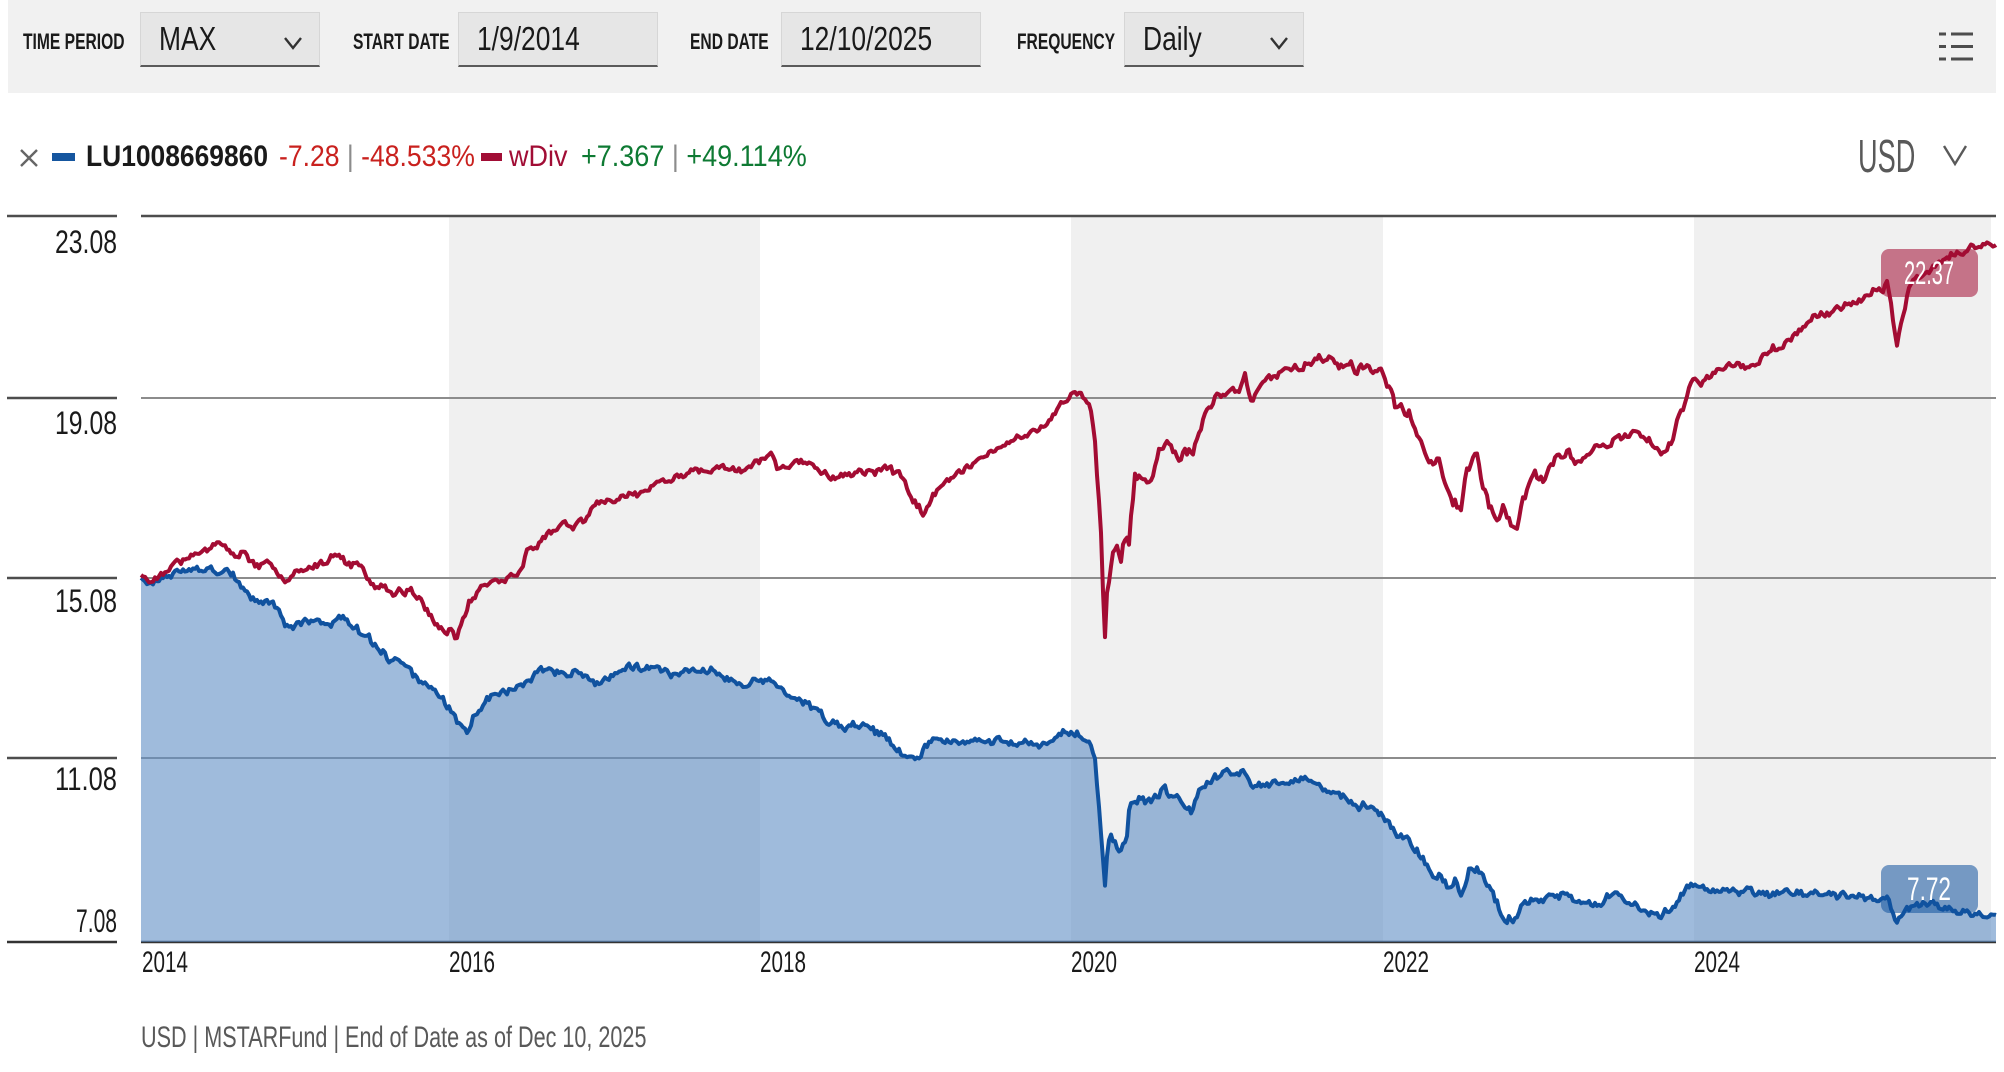  What do you see at coordinates (86, 242) in the screenshot?
I see `svg-text: 23.08` at bounding box center [86, 242].